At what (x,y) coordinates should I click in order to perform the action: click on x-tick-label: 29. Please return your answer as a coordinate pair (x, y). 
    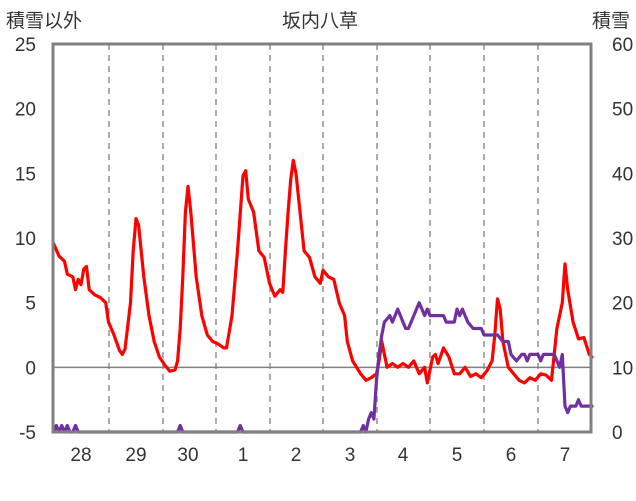
    Looking at the image, I should click on (135, 455).